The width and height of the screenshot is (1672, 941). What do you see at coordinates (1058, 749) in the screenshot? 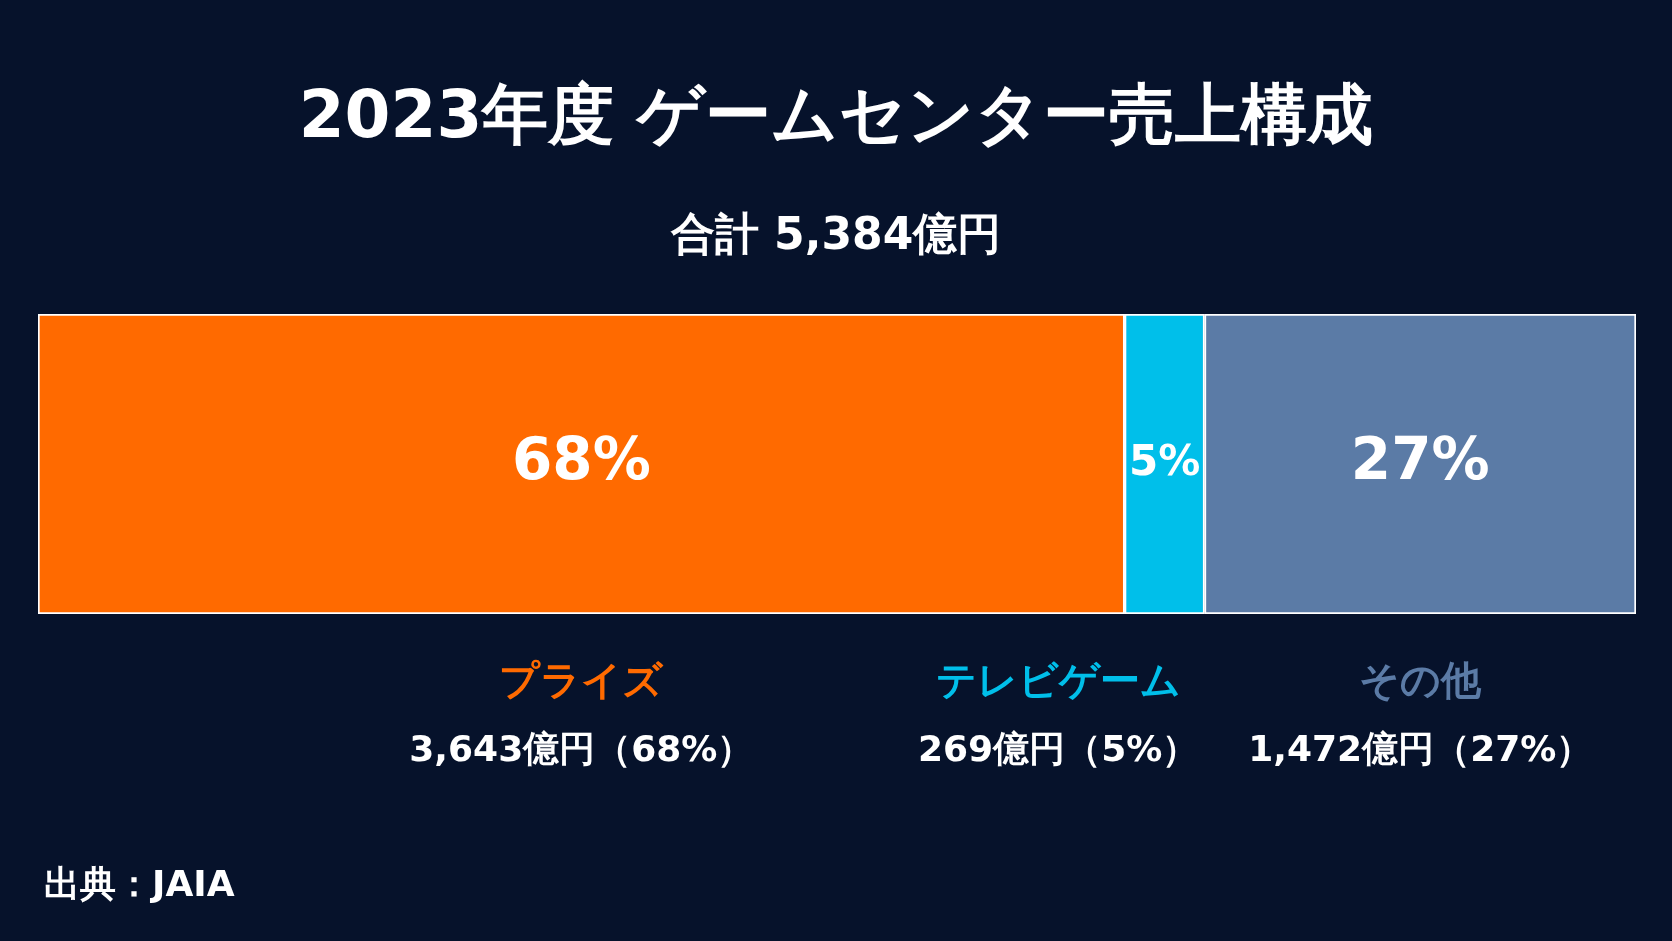
I see `text: 269億円（5%）` at bounding box center [1058, 749].